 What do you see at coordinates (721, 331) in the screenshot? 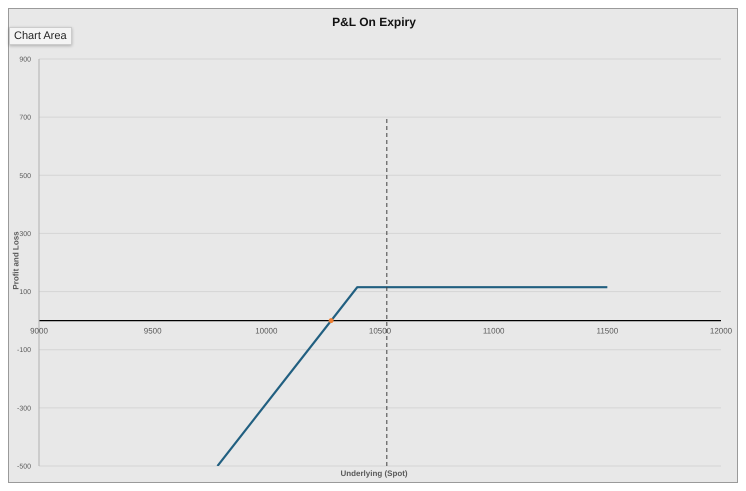
I see `x-tick-label: 12000` at bounding box center [721, 331].